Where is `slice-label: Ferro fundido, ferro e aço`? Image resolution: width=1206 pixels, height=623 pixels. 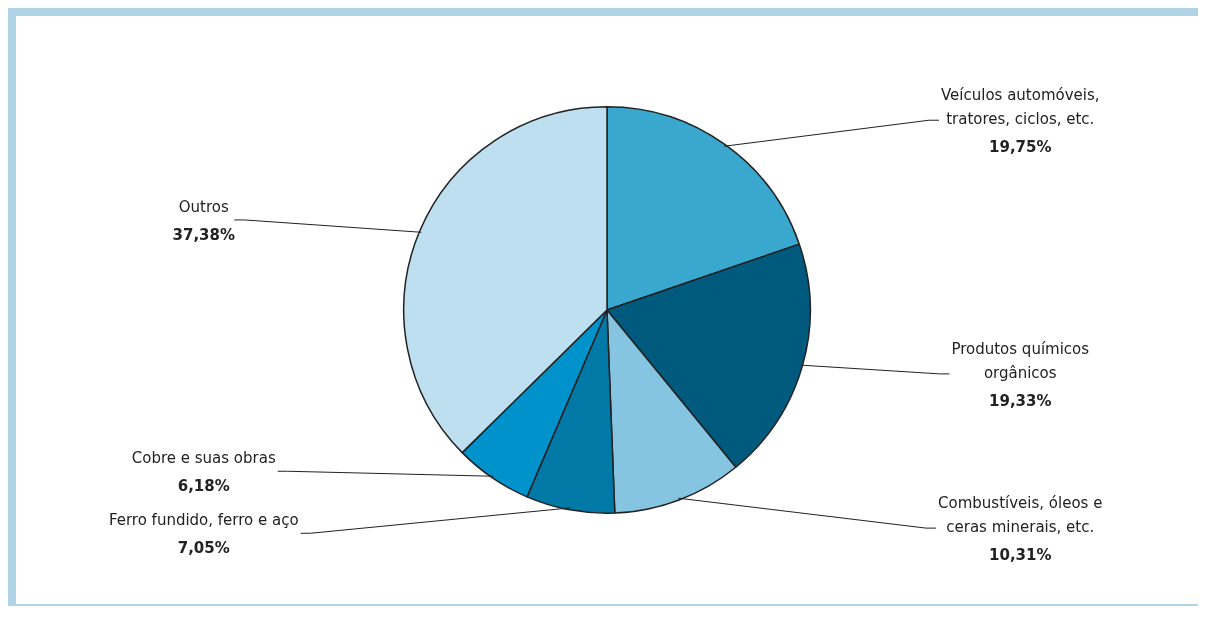 slice-label: Ferro fundido, ferro e aço is located at coordinates (203, 520).